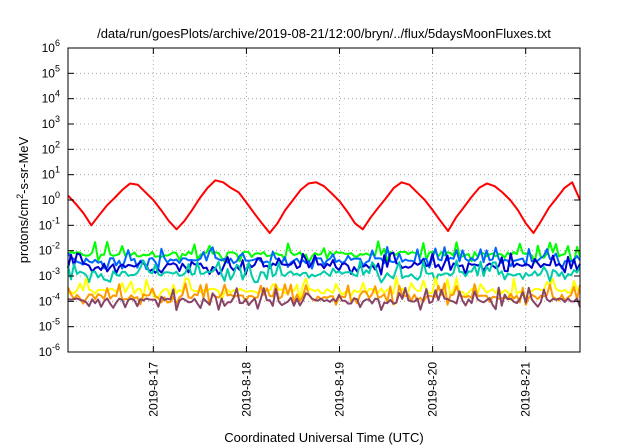 This screenshot has height=448, width=640. Describe the element at coordinates (57, 43) in the screenshot. I see `y-tick-label-exponent: 6` at that location.